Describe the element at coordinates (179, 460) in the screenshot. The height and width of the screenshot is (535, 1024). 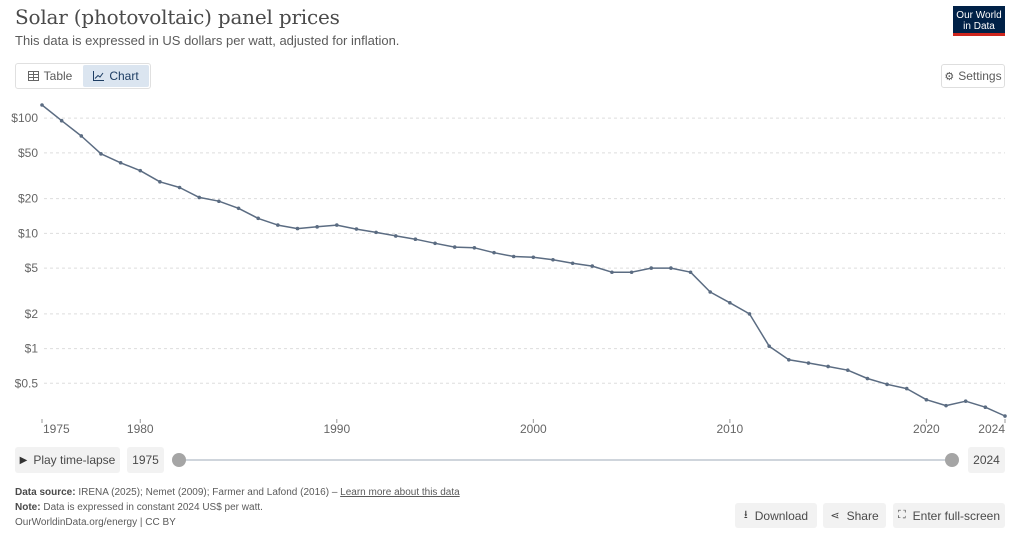
I see `timeline-start-handle` at that location.